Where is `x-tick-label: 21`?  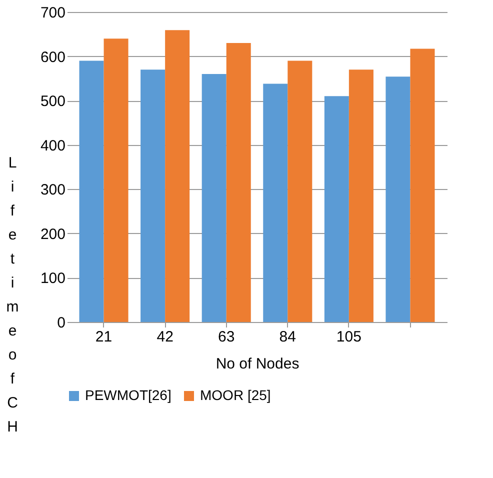 x-tick-label: 21 is located at coordinates (103, 337).